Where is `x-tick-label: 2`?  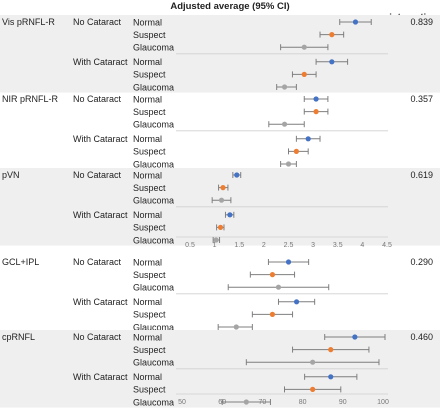 x-tick-label: 2 is located at coordinates (264, 245).